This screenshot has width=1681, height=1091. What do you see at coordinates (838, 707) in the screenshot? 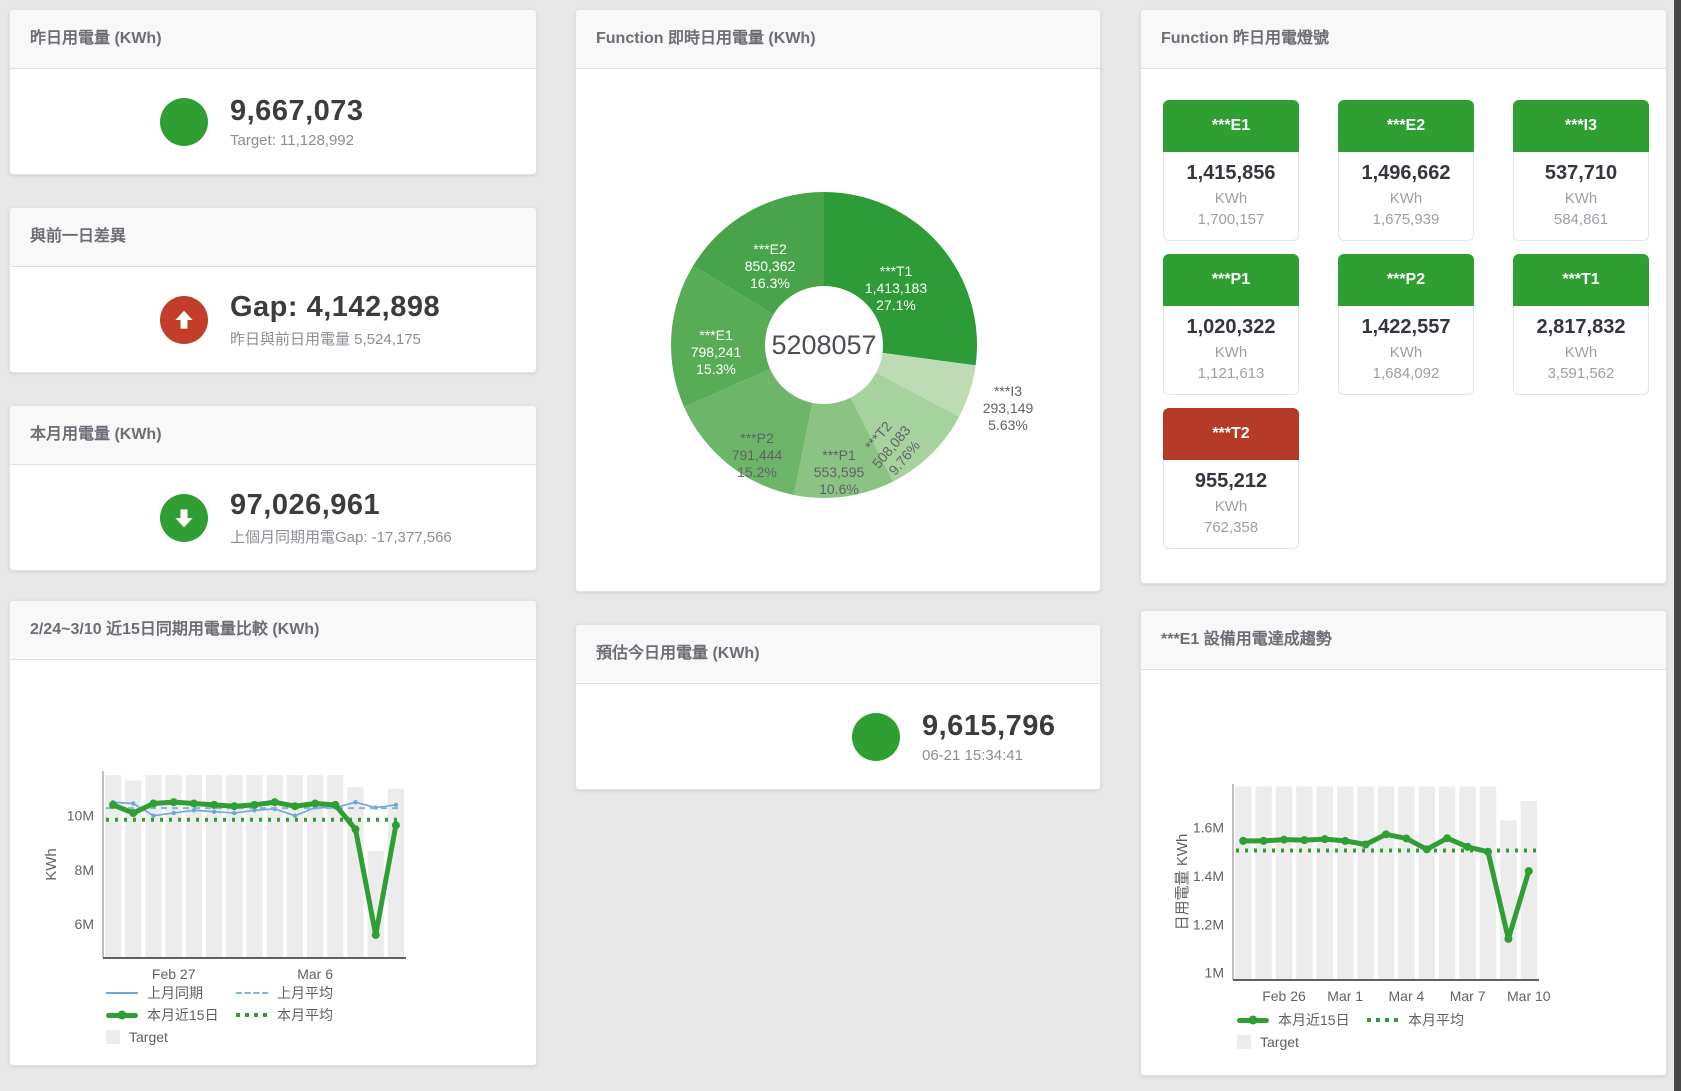
I see `card-estimate-today: 預估今日用電量 (KWh) 9,615,796 06-21 15:34:41` at bounding box center [838, 707].